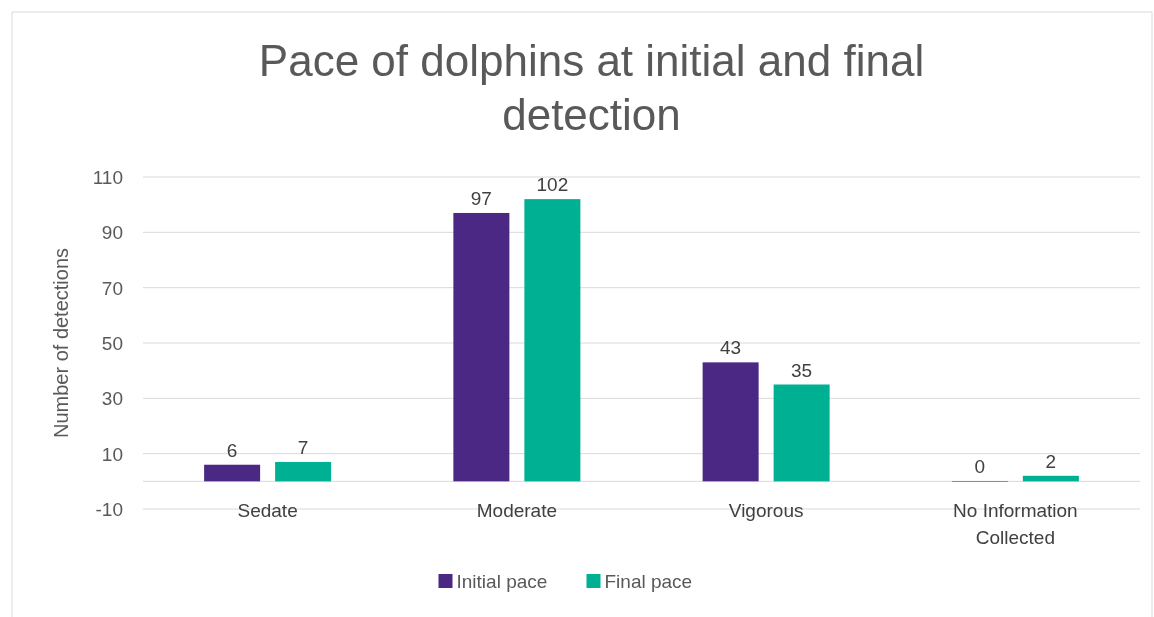 The image size is (1154, 617). Describe the element at coordinates (112, 288) in the screenshot. I see `y-tick-label: 70` at that location.